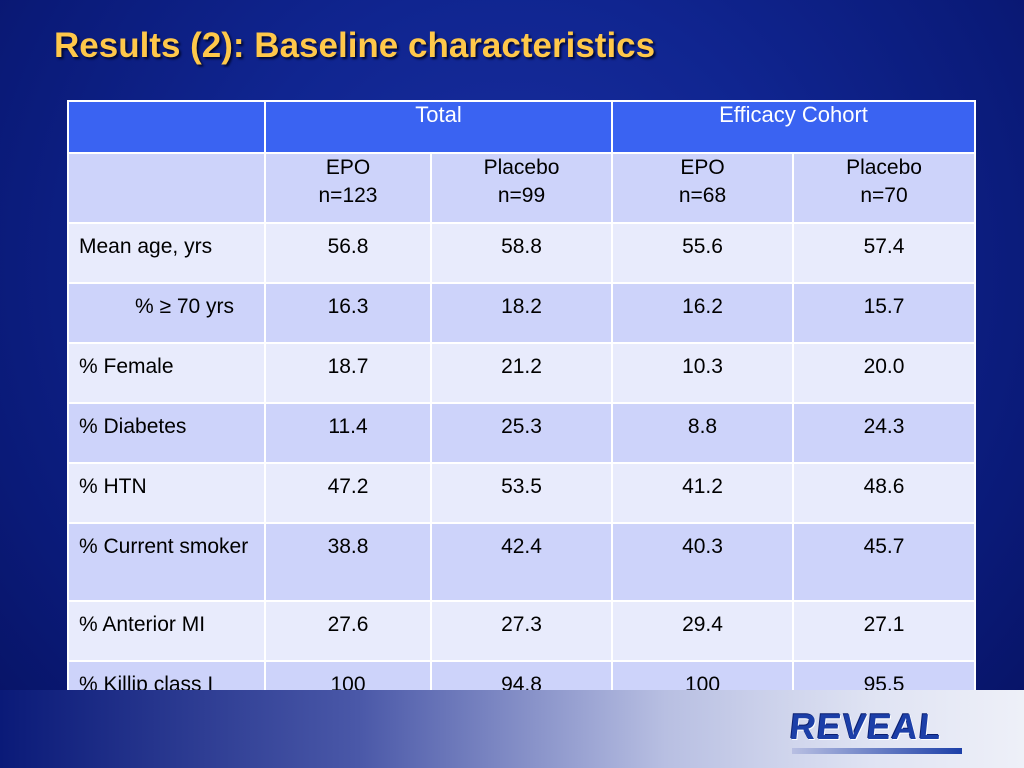 The width and height of the screenshot is (1024, 768). Describe the element at coordinates (348, 493) in the screenshot. I see `table-cell: 47.2` at that location.